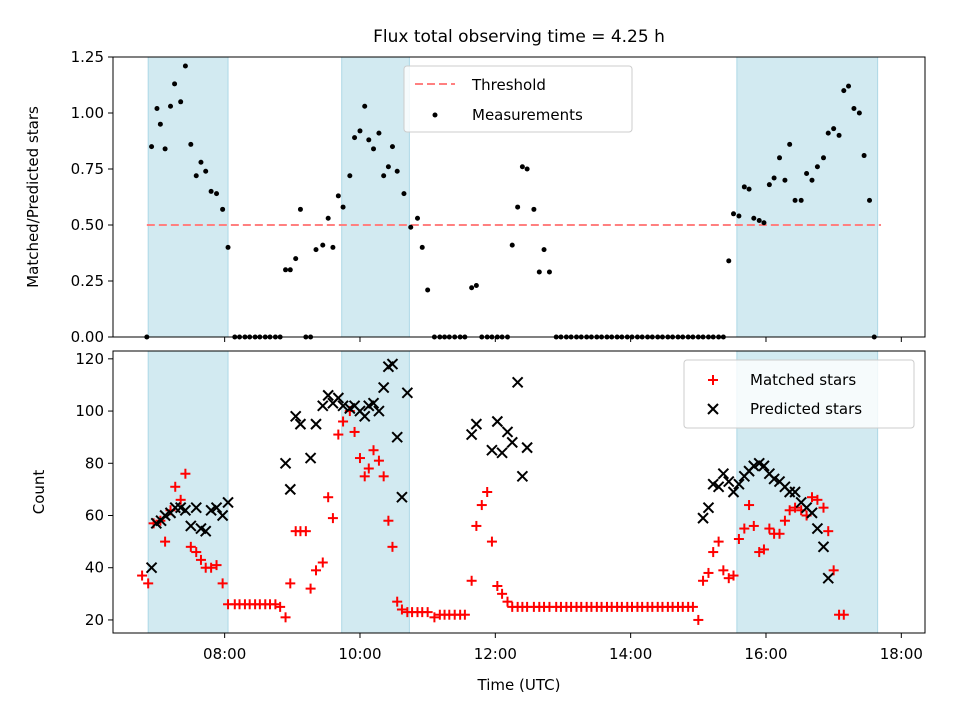  What do you see at coordinates (39, 492) in the screenshot?
I see `bottom-y-axis-label: Count` at bounding box center [39, 492].